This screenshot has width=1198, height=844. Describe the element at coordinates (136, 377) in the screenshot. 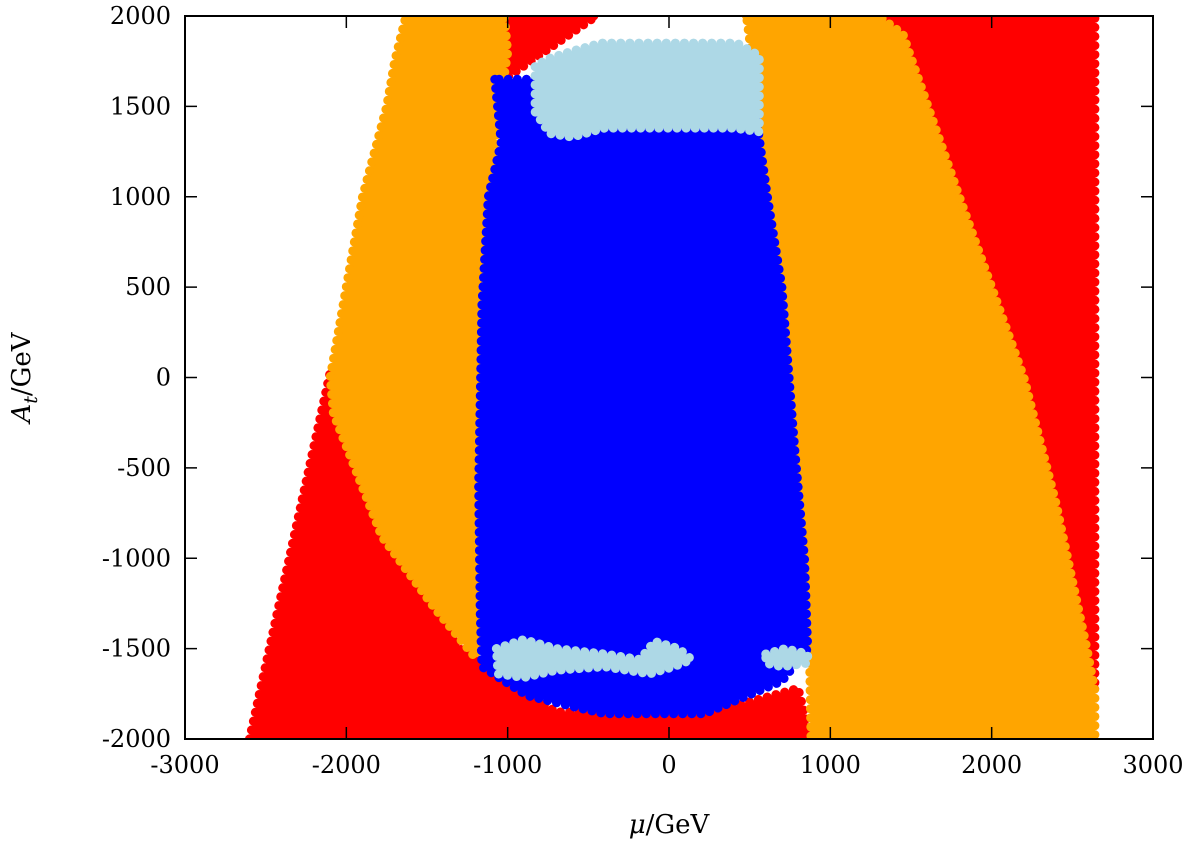

I see `y-tick-labels: -2000 -1500 -1000 -500 0 500 1000 1500 2000` at that location.